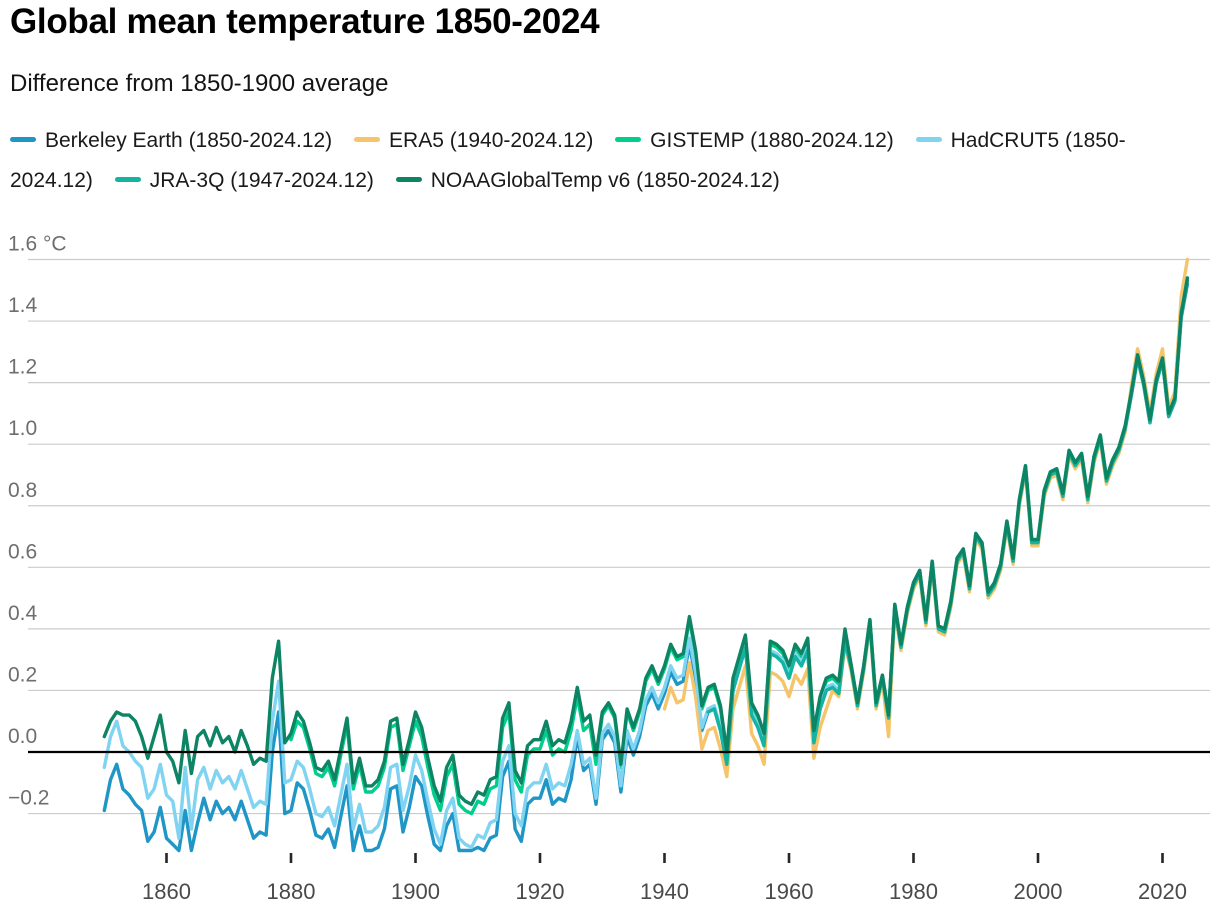 The width and height of the screenshot is (1220, 920). Describe the element at coordinates (491, 140) in the screenshot. I see `legend-label: ERA5 (1940-2024.12)` at that location.